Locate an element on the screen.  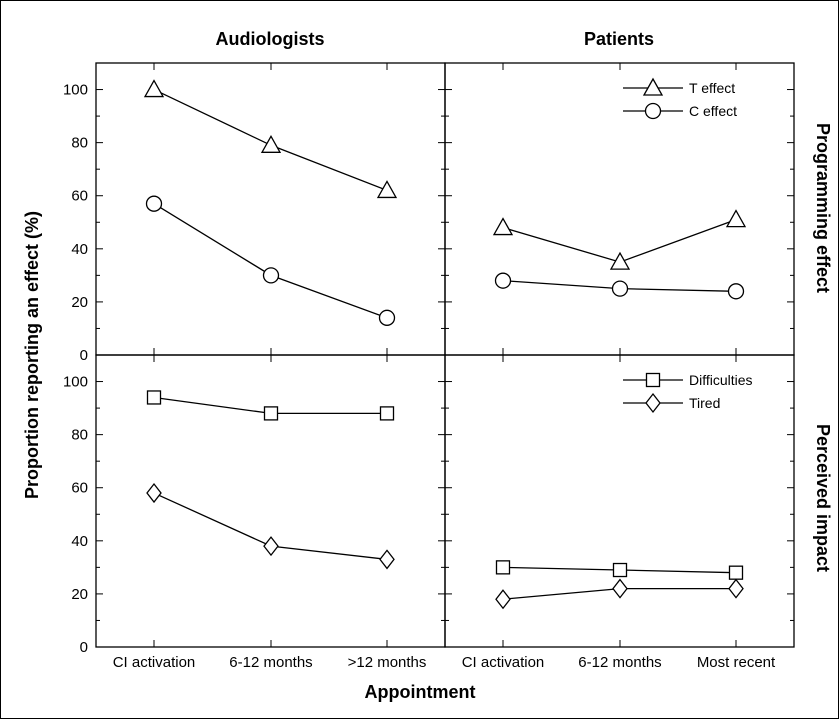
x-tick-label: >12 months is located at coordinates (387, 662).